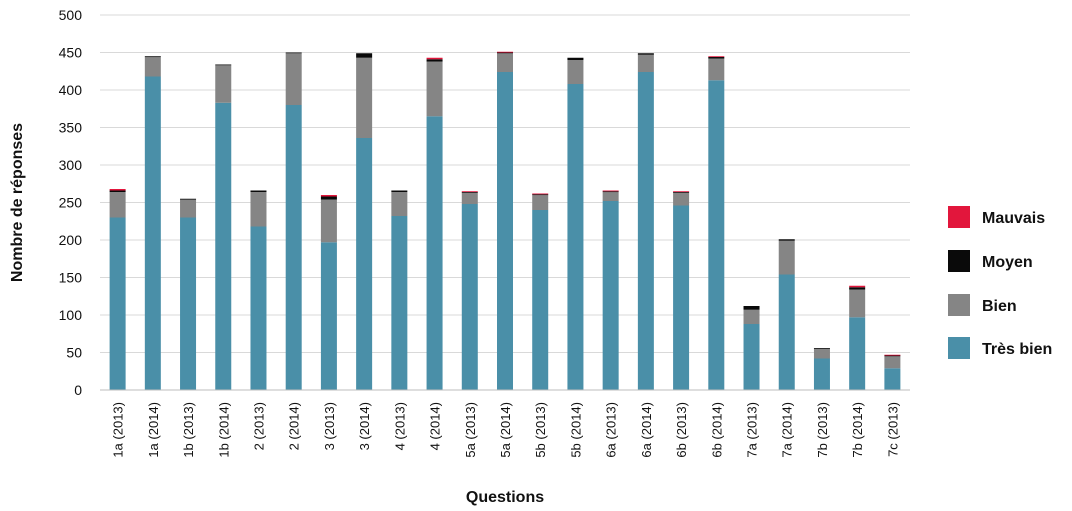  What do you see at coordinates (540, 430) in the screenshot?
I see `x-tick-label: 5b (2013)` at bounding box center [540, 430].